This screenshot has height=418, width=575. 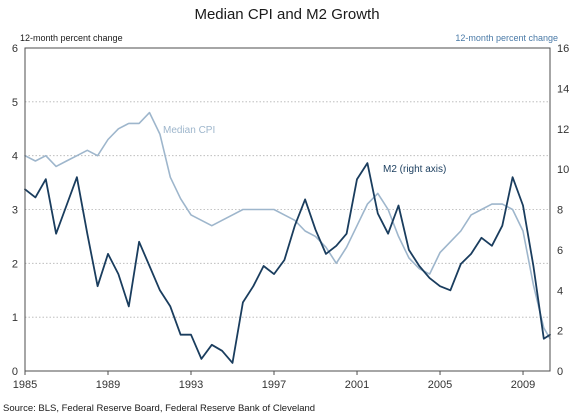 I want to click on x-tick-label: 1993, so click(x=191, y=385).